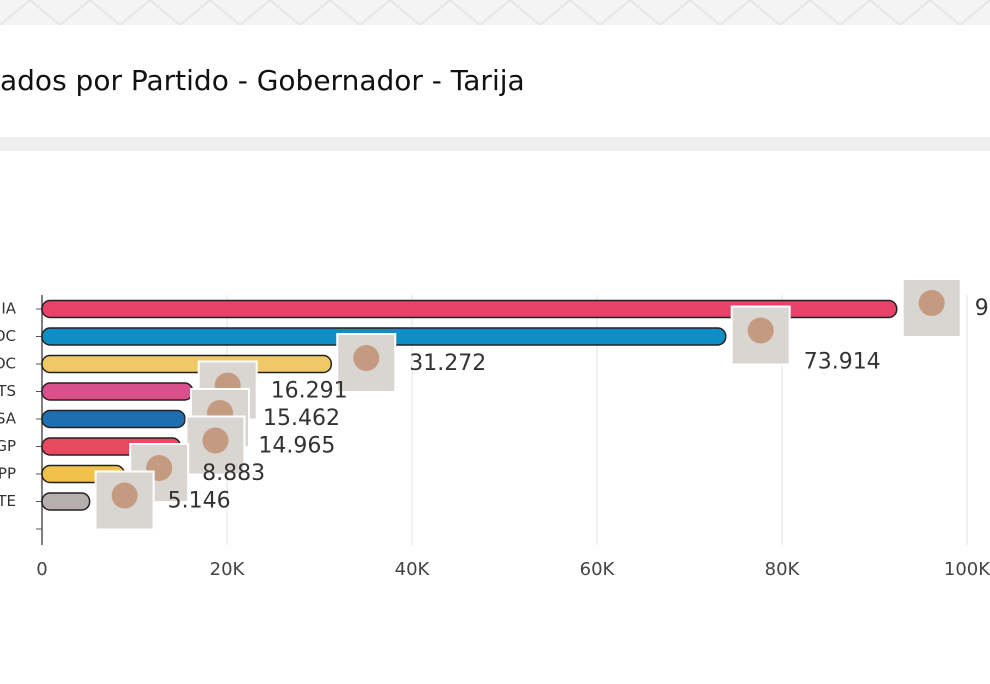 The height and width of the screenshot is (684, 990). I want to click on x-tick-label: 100K, so click(967, 569).